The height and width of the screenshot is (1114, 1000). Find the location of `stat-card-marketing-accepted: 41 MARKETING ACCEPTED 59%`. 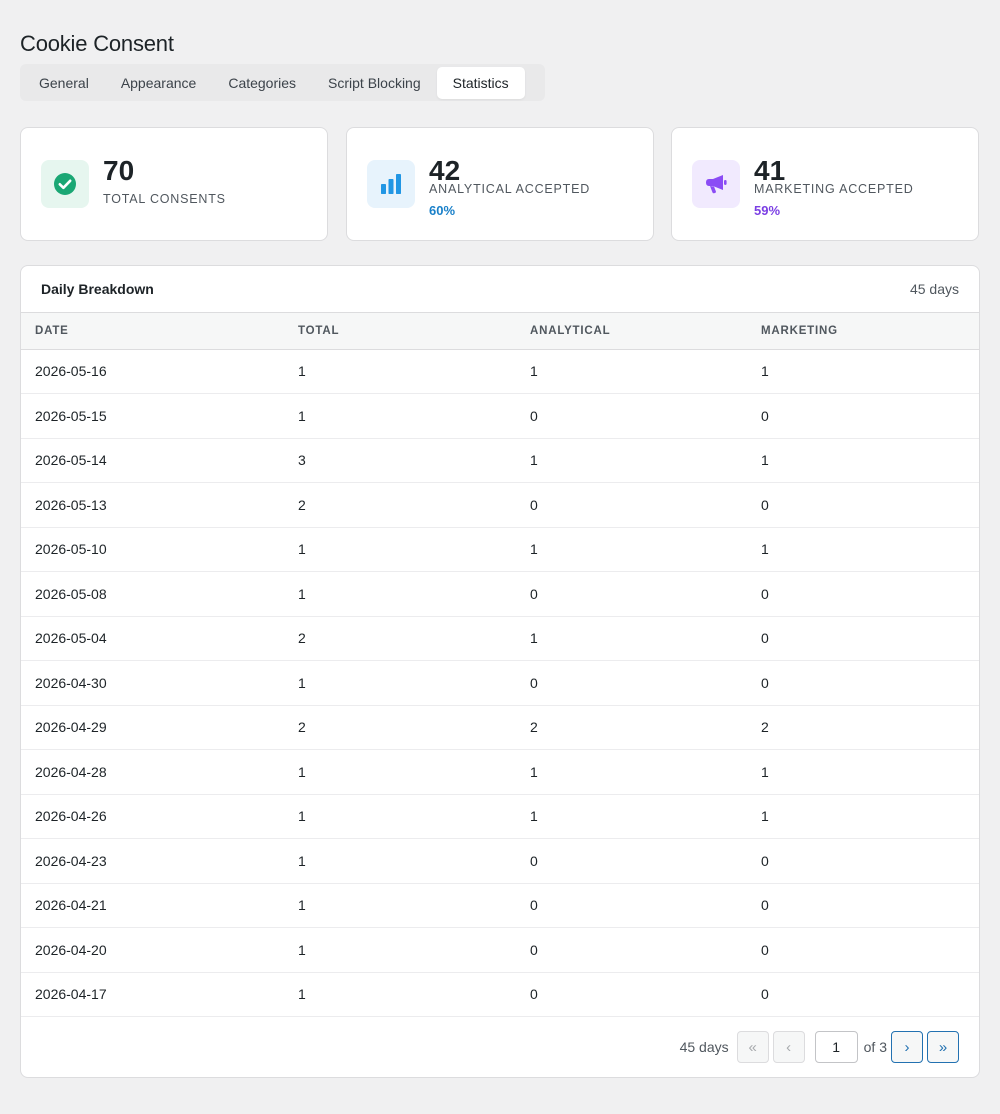

stat-card-marketing-accepted: 41 MARKETING ACCEPTED 59% is located at coordinates (825, 184).